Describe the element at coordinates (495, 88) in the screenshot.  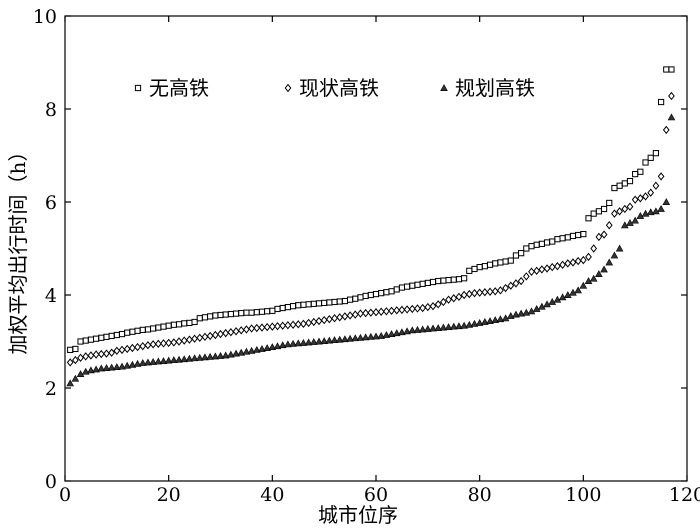
I see `legend-label: 规划高铁` at that location.